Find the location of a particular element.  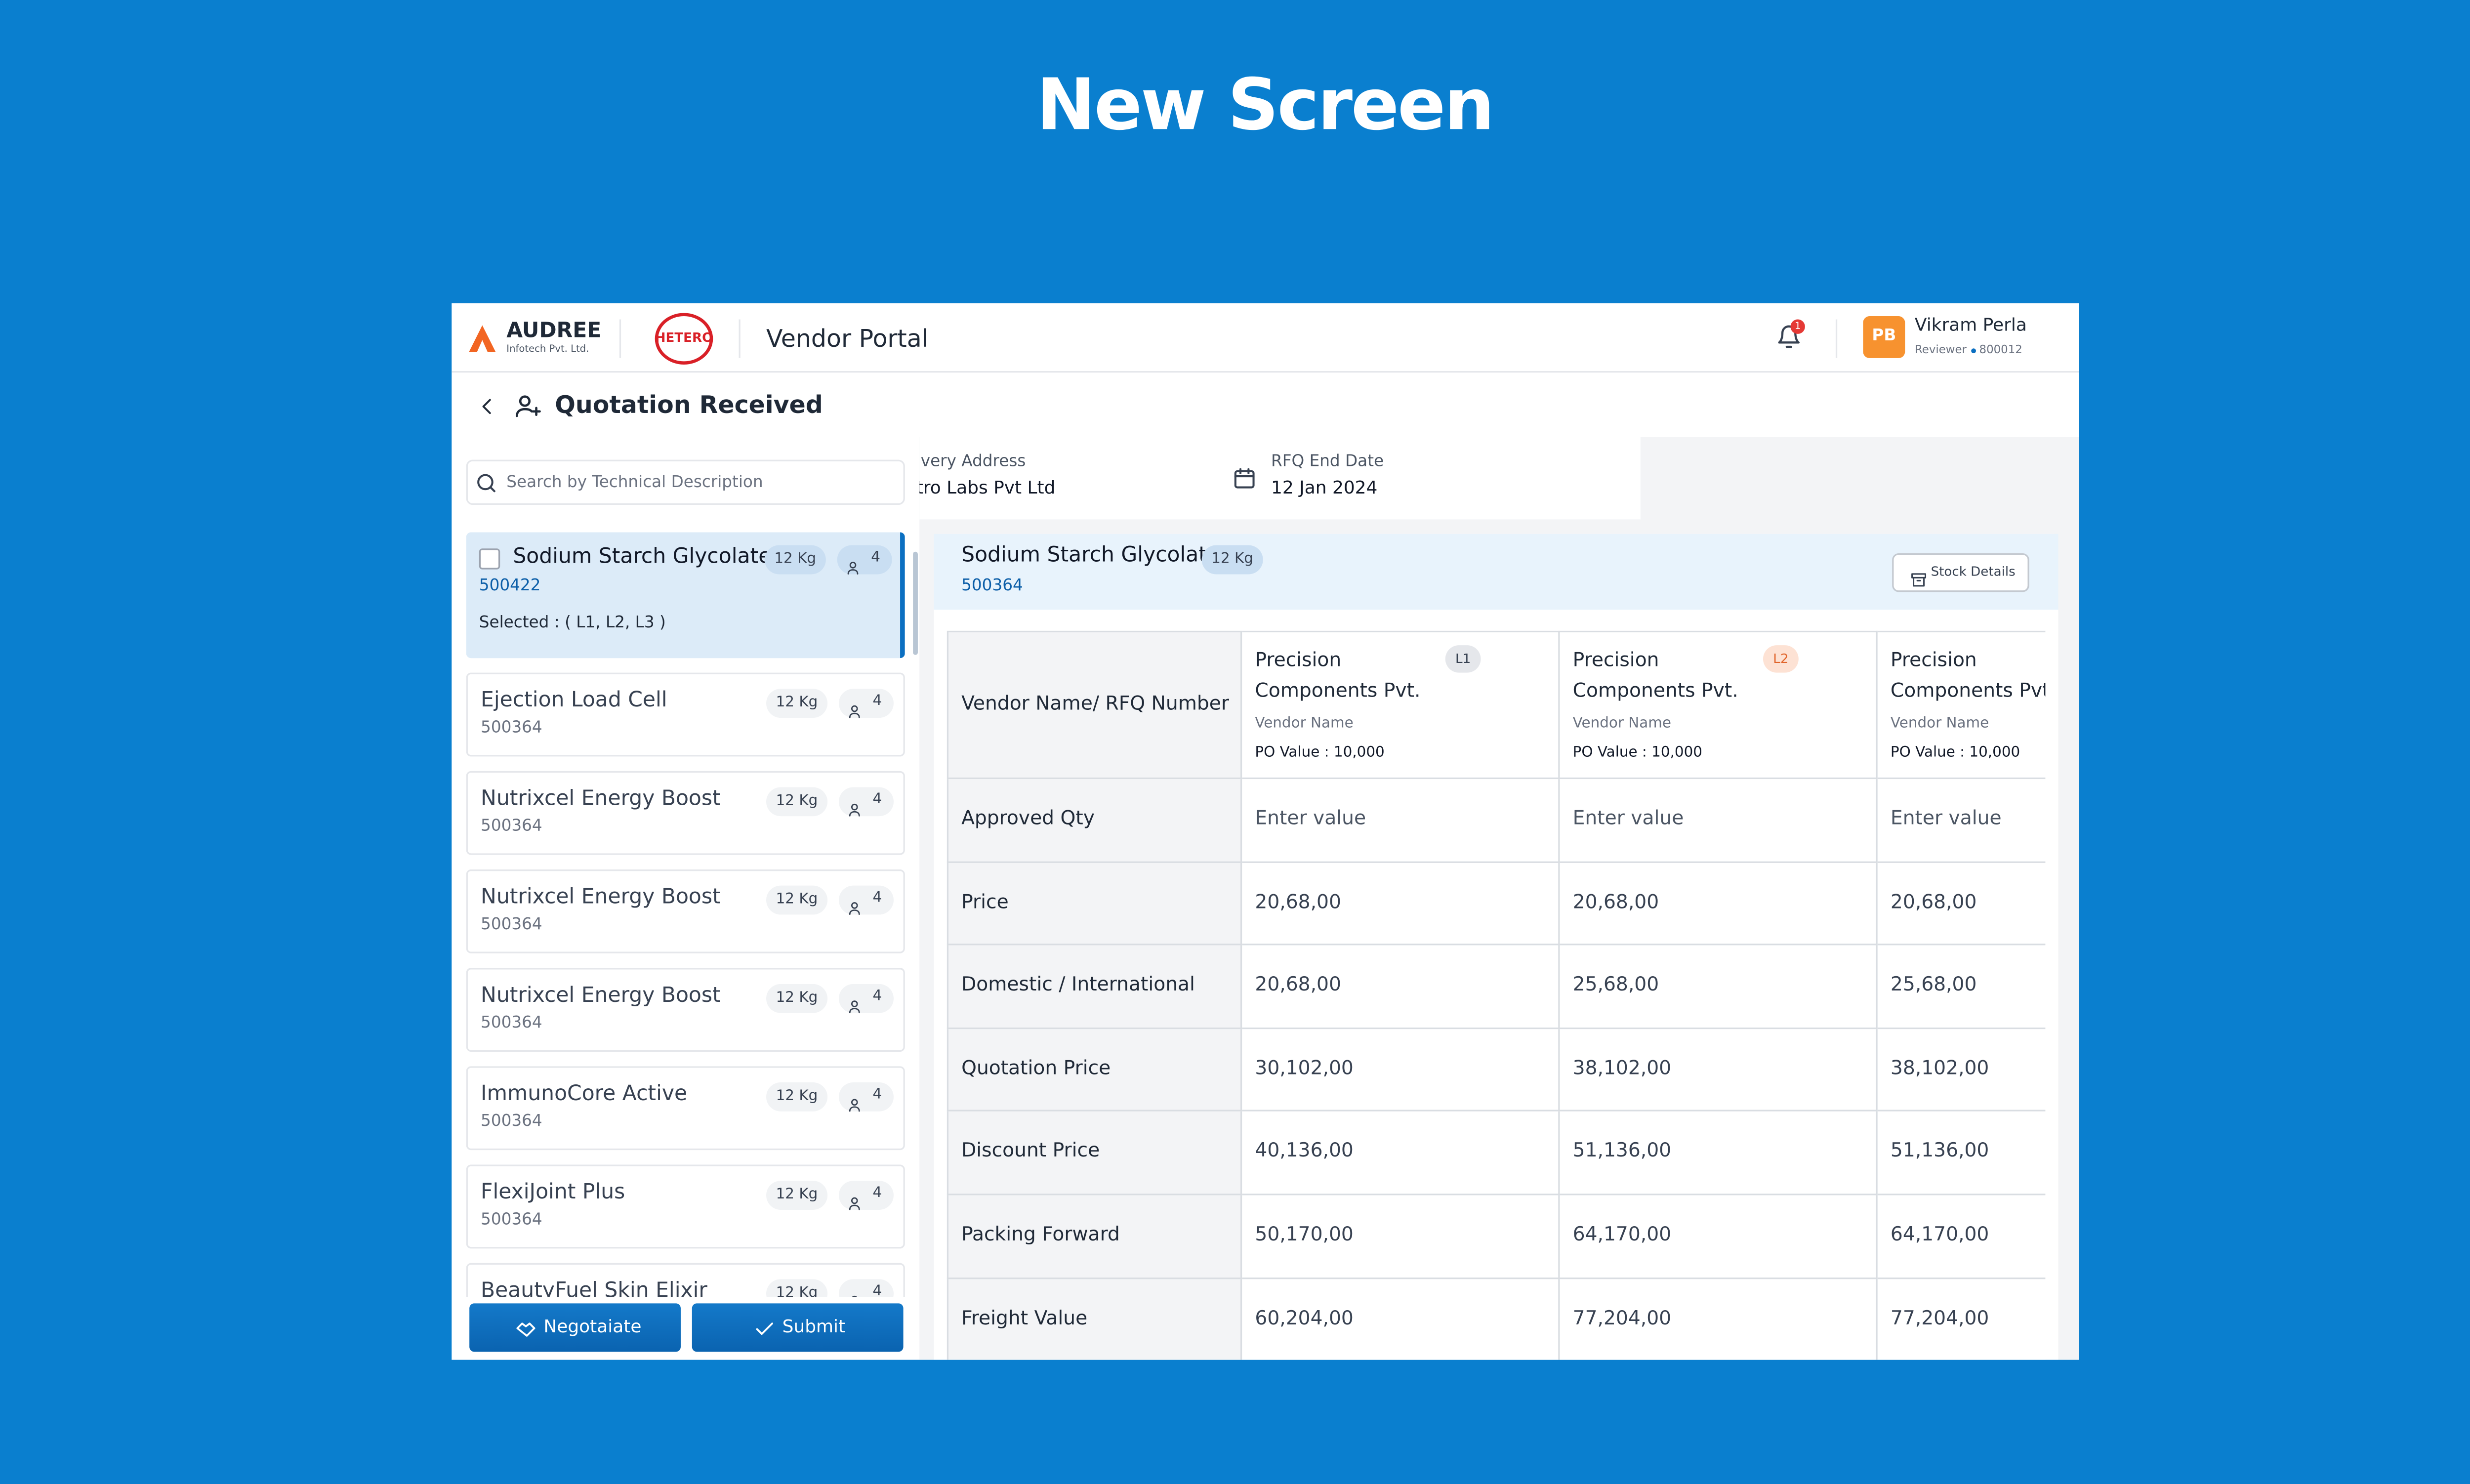

action-button: Submit is located at coordinates (798, 1327).